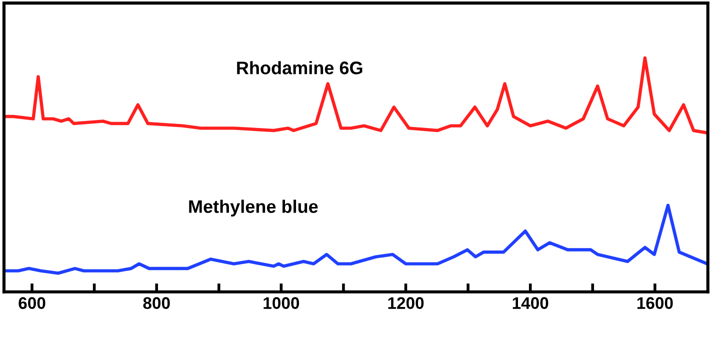 Image resolution: width=711 pixels, height=339 pixels. I want to click on text: Methylene blue, so click(253, 208).